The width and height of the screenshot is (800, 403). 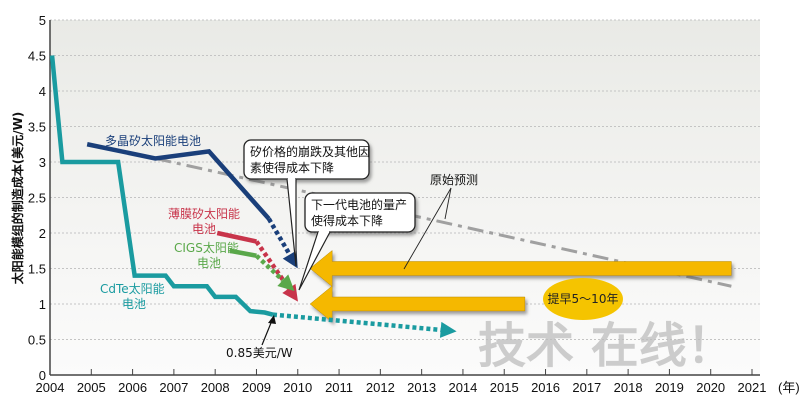 I want to click on label-cigs-1: CIGS太阳能, so click(x=206, y=247).